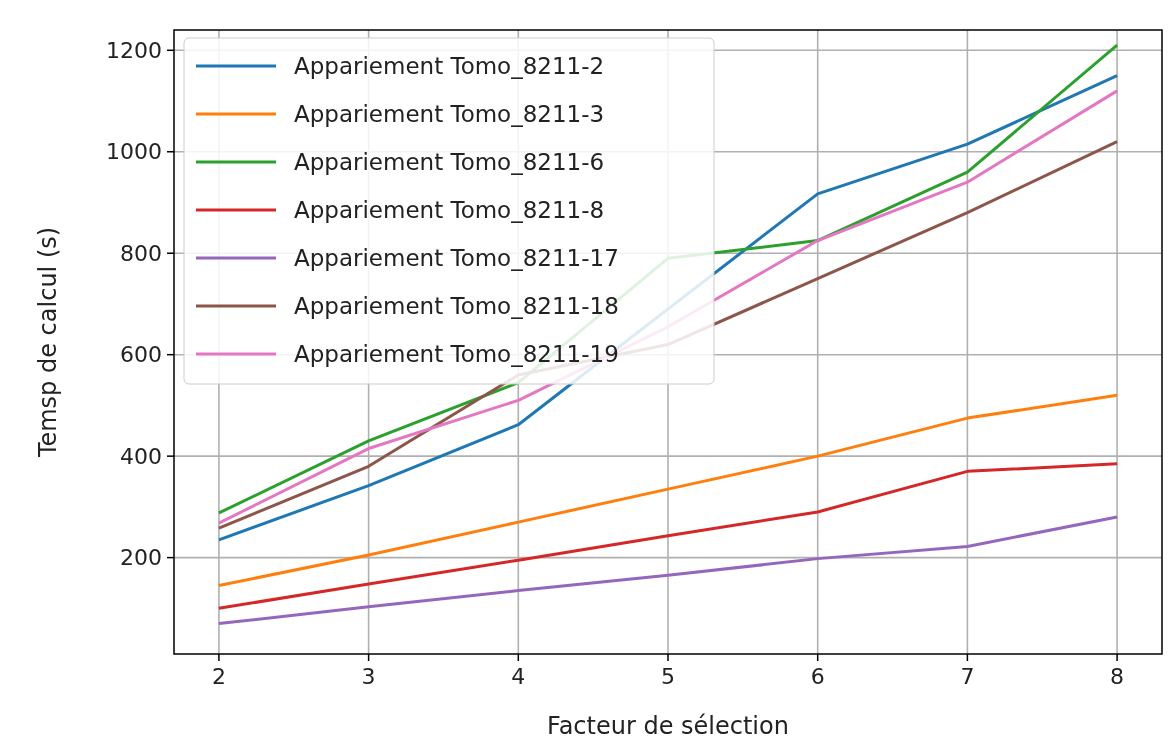 This screenshot has height=744, width=1168. I want to click on y-tick-label: 800, so click(141, 253).